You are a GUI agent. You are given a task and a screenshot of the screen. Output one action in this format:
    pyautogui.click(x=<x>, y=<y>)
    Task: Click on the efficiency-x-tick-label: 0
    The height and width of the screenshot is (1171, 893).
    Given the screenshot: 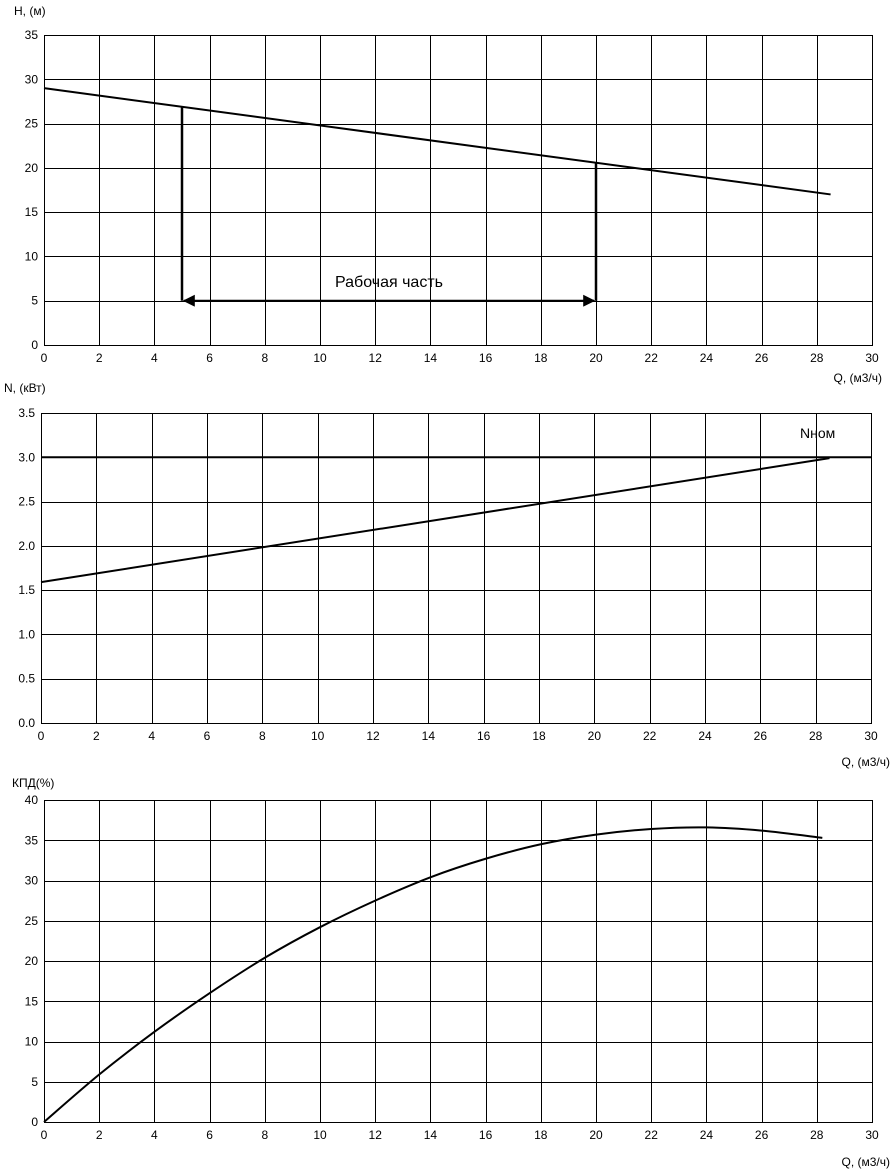 What is the action you would take?
    pyautogui.click(x=44, y=1135)
    